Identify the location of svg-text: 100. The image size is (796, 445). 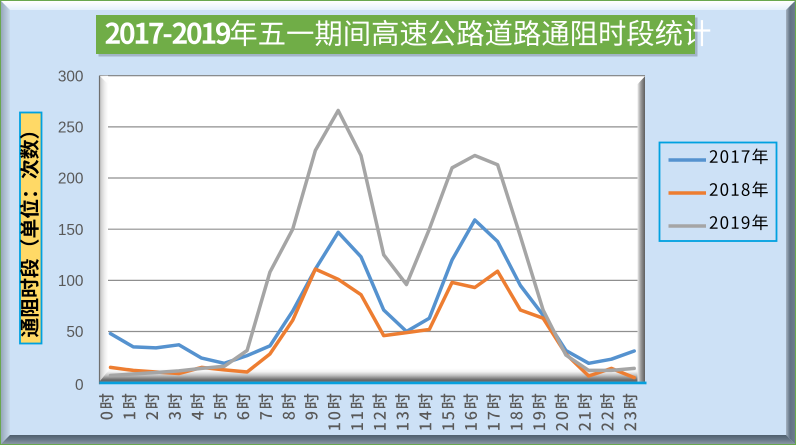
(71, 281).